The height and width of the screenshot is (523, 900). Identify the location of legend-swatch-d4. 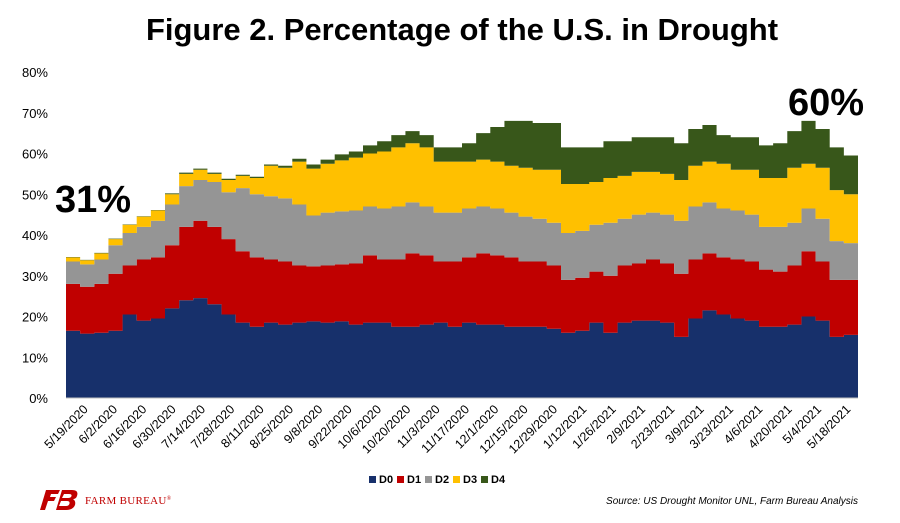
(484, 479).